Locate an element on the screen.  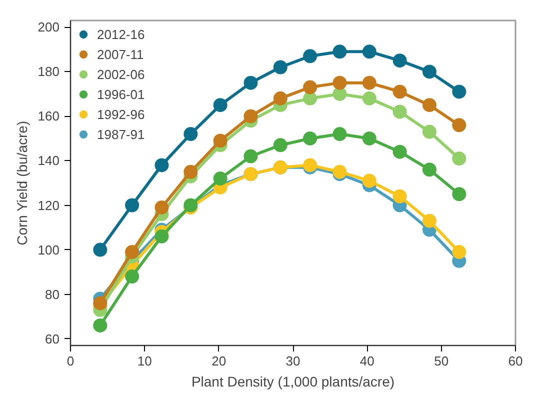
legend-label: 1992-96 is located at coordinates (121, 114).